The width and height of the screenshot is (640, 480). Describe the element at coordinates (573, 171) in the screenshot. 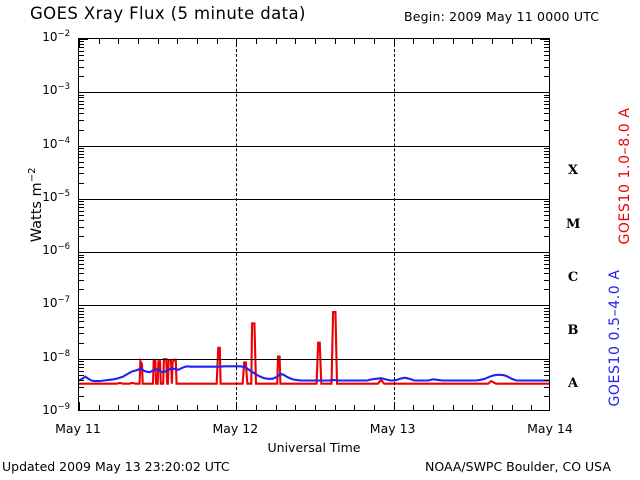

I see `flare-class-x: X` at that location.